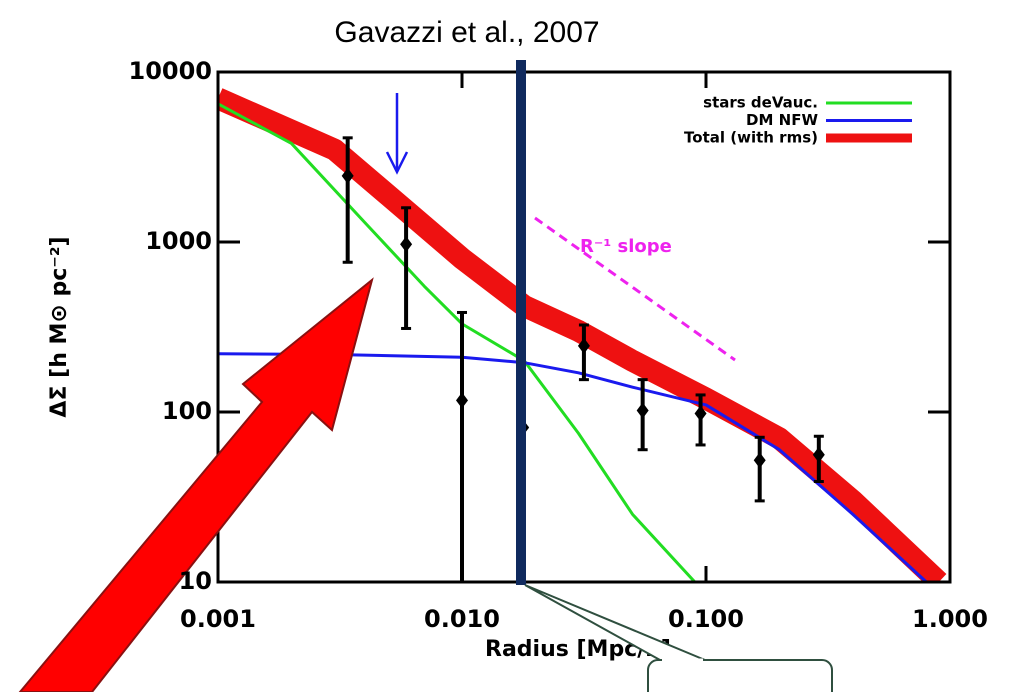 The width and height of the screenshot is (1017, 692). Describe the element at coordinates (462, 619) in the screenshot. I see `x-tick-label: 0.010` at that location.